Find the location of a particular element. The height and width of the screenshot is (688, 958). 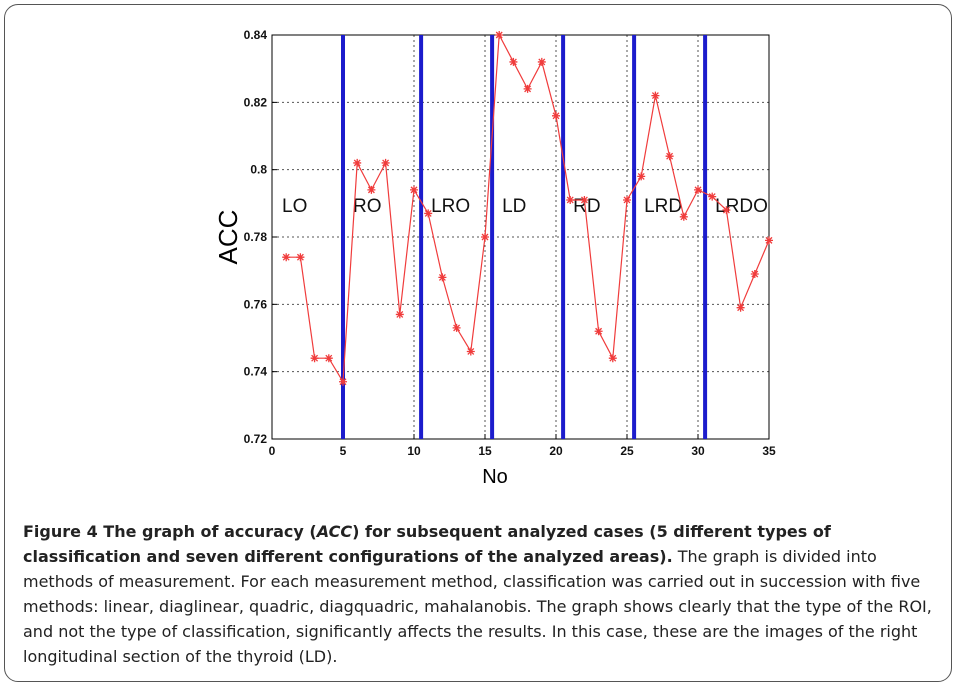

x-tick-label: 15 is located at coordinates (485, 451).